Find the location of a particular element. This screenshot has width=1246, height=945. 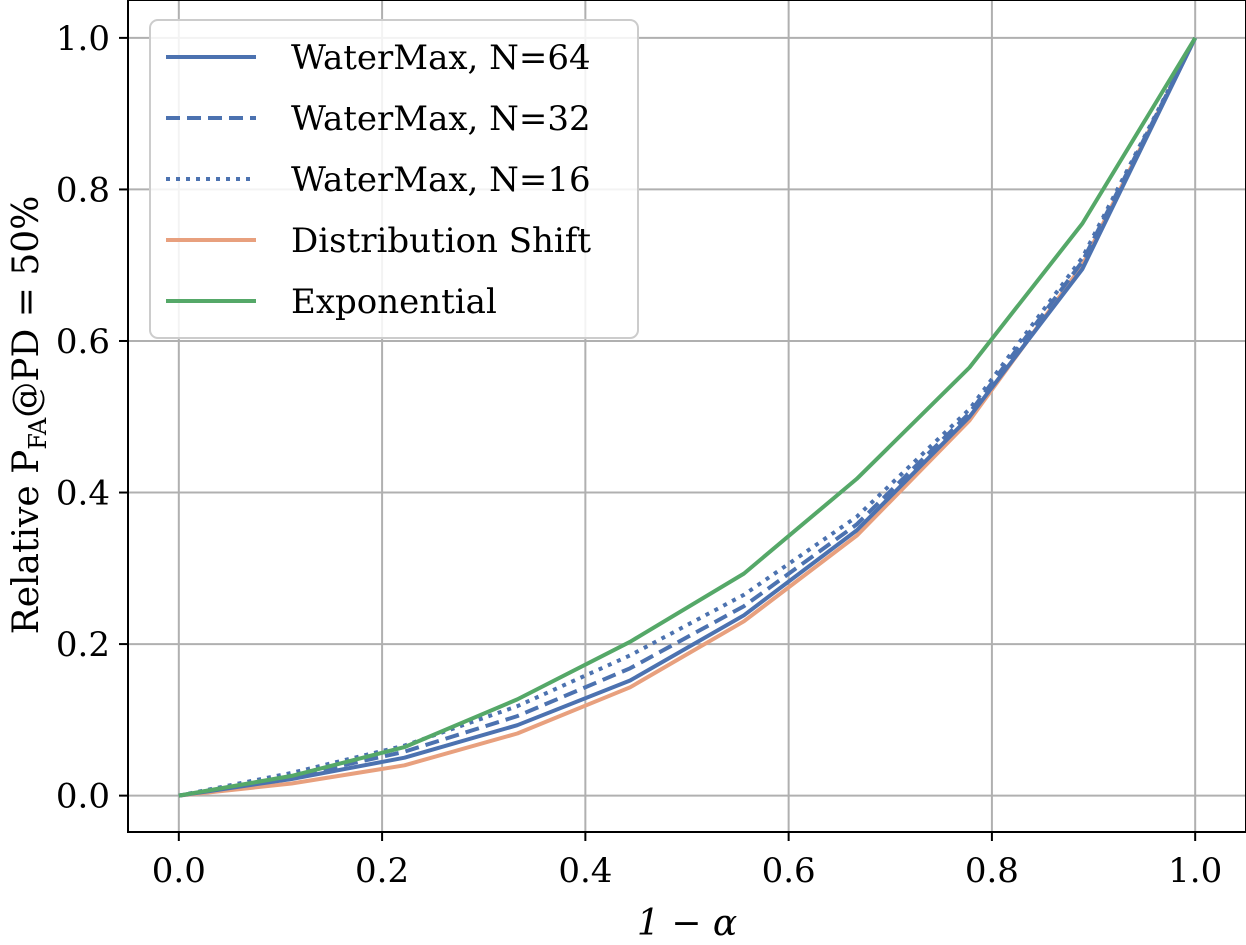

y-tick-label: 0.4 is located at coordinates (83, 494).